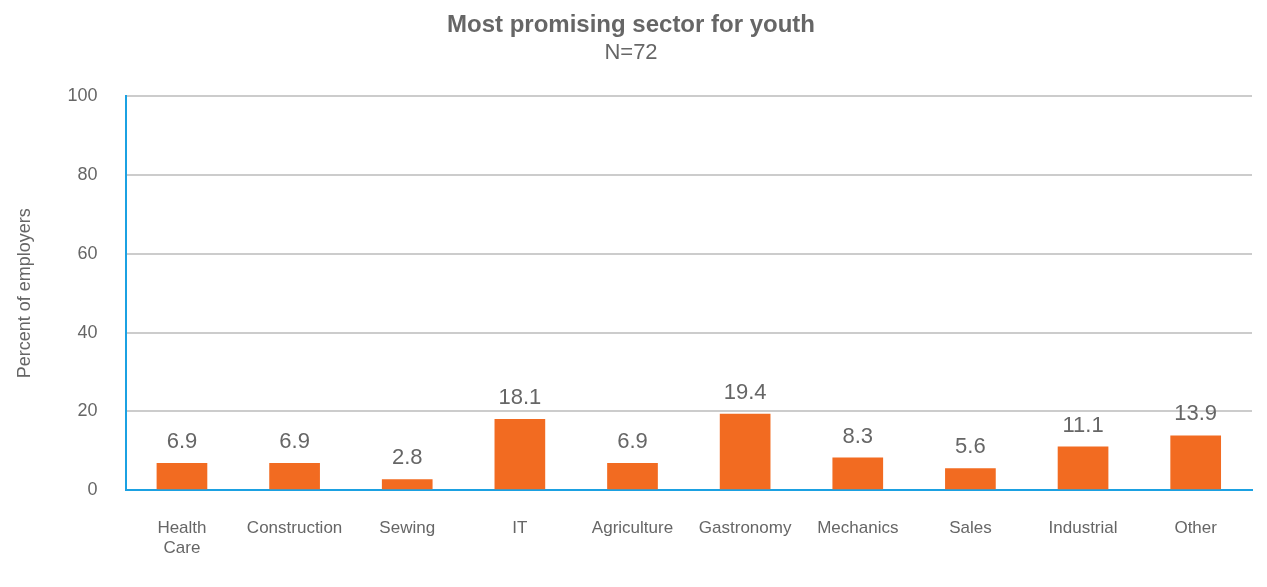  What do you see at coordinates (87, 410) in the screenshot?
I see `y-tick-label: 20` at bounding box center [87, 410].